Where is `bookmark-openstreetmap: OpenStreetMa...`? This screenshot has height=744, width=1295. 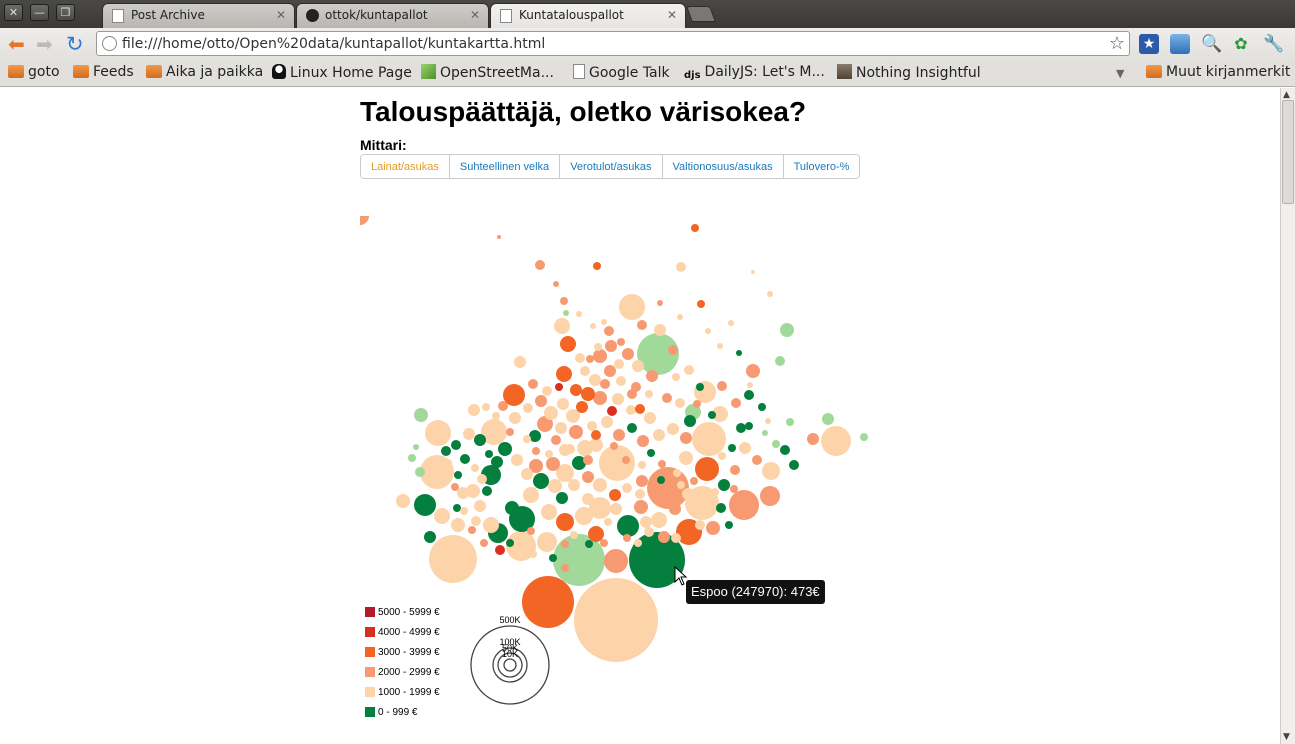 bookmark-openstreetmap: OpenStreetMa... is located at coordinates (487, 72).